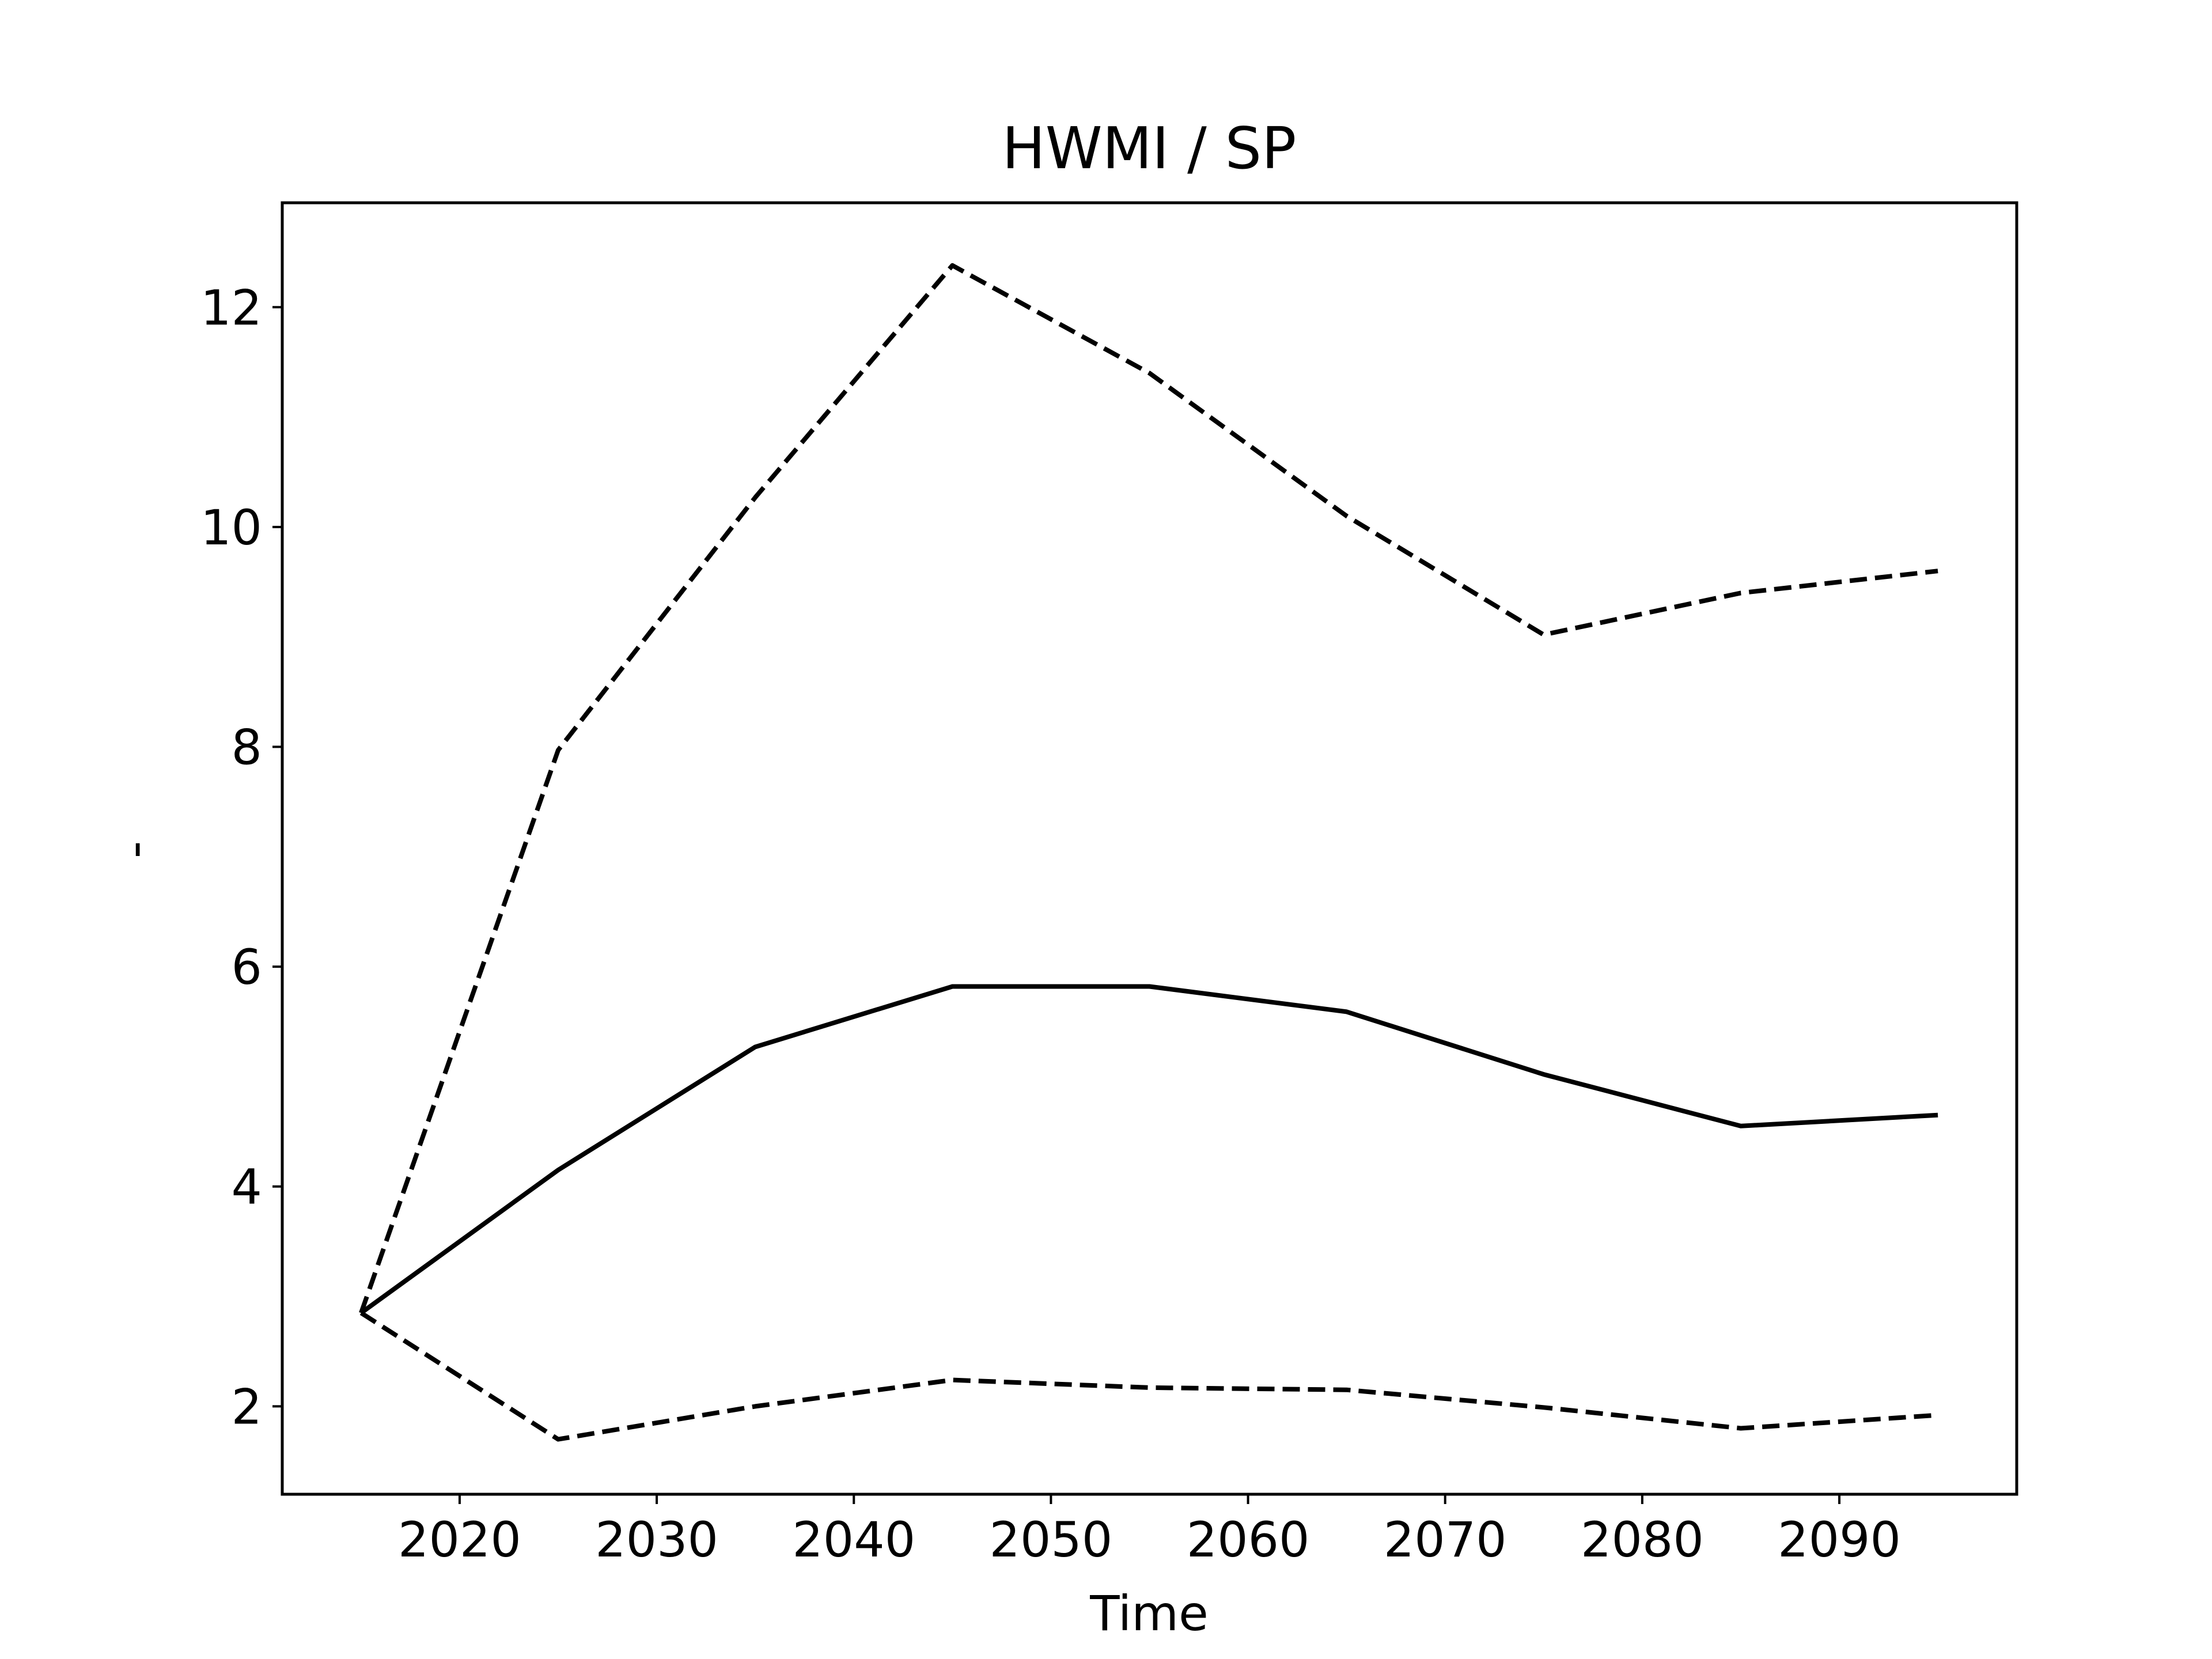 The image size is (2212, 1659). Describe the element at coordinates (1149, 1531) in the screenshot. I see `x-axis: 2020 2030 2040 2050 2060 2070 2080 2090` at that location.